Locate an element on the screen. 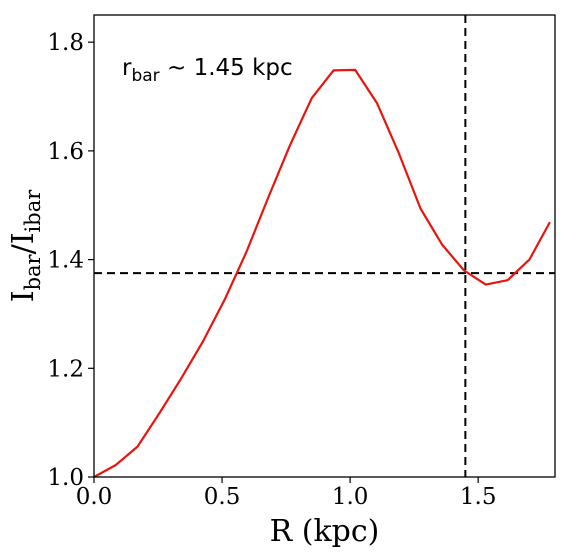 This screenshot has width=575, height=556. y-axis-label-main: I is located at coordinates (23, 296).